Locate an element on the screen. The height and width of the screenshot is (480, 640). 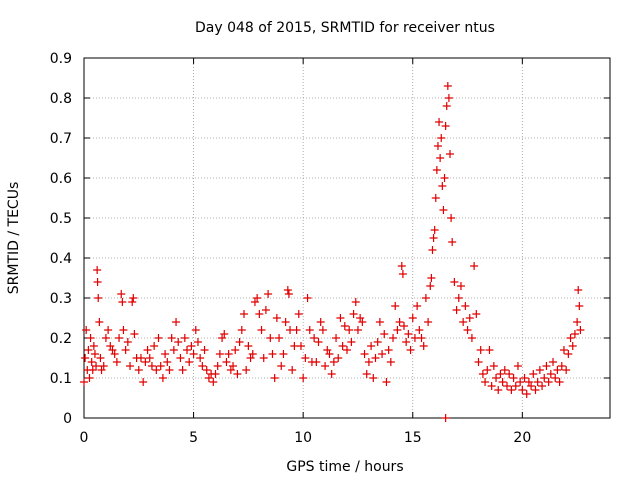
x-tick-label: 0 is located at coordinates (84, 438).